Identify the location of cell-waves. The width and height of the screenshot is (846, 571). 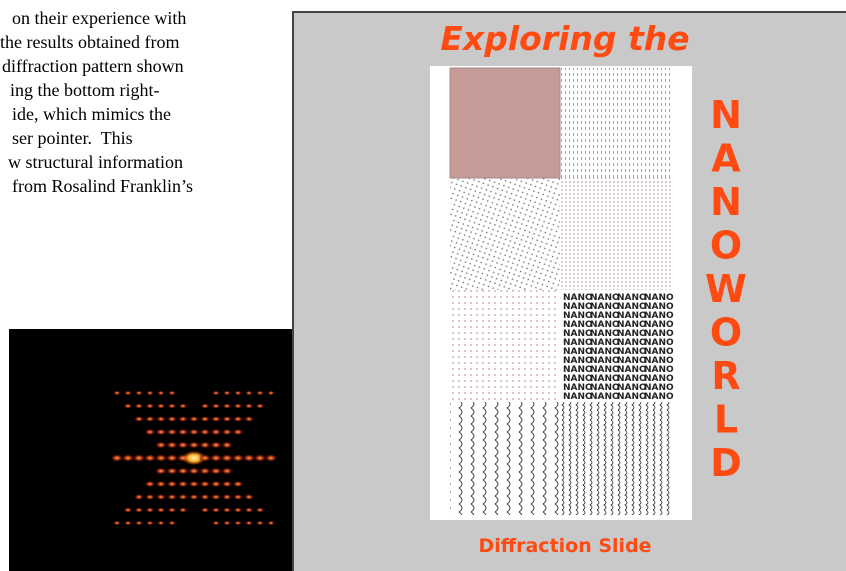
(616, 458).